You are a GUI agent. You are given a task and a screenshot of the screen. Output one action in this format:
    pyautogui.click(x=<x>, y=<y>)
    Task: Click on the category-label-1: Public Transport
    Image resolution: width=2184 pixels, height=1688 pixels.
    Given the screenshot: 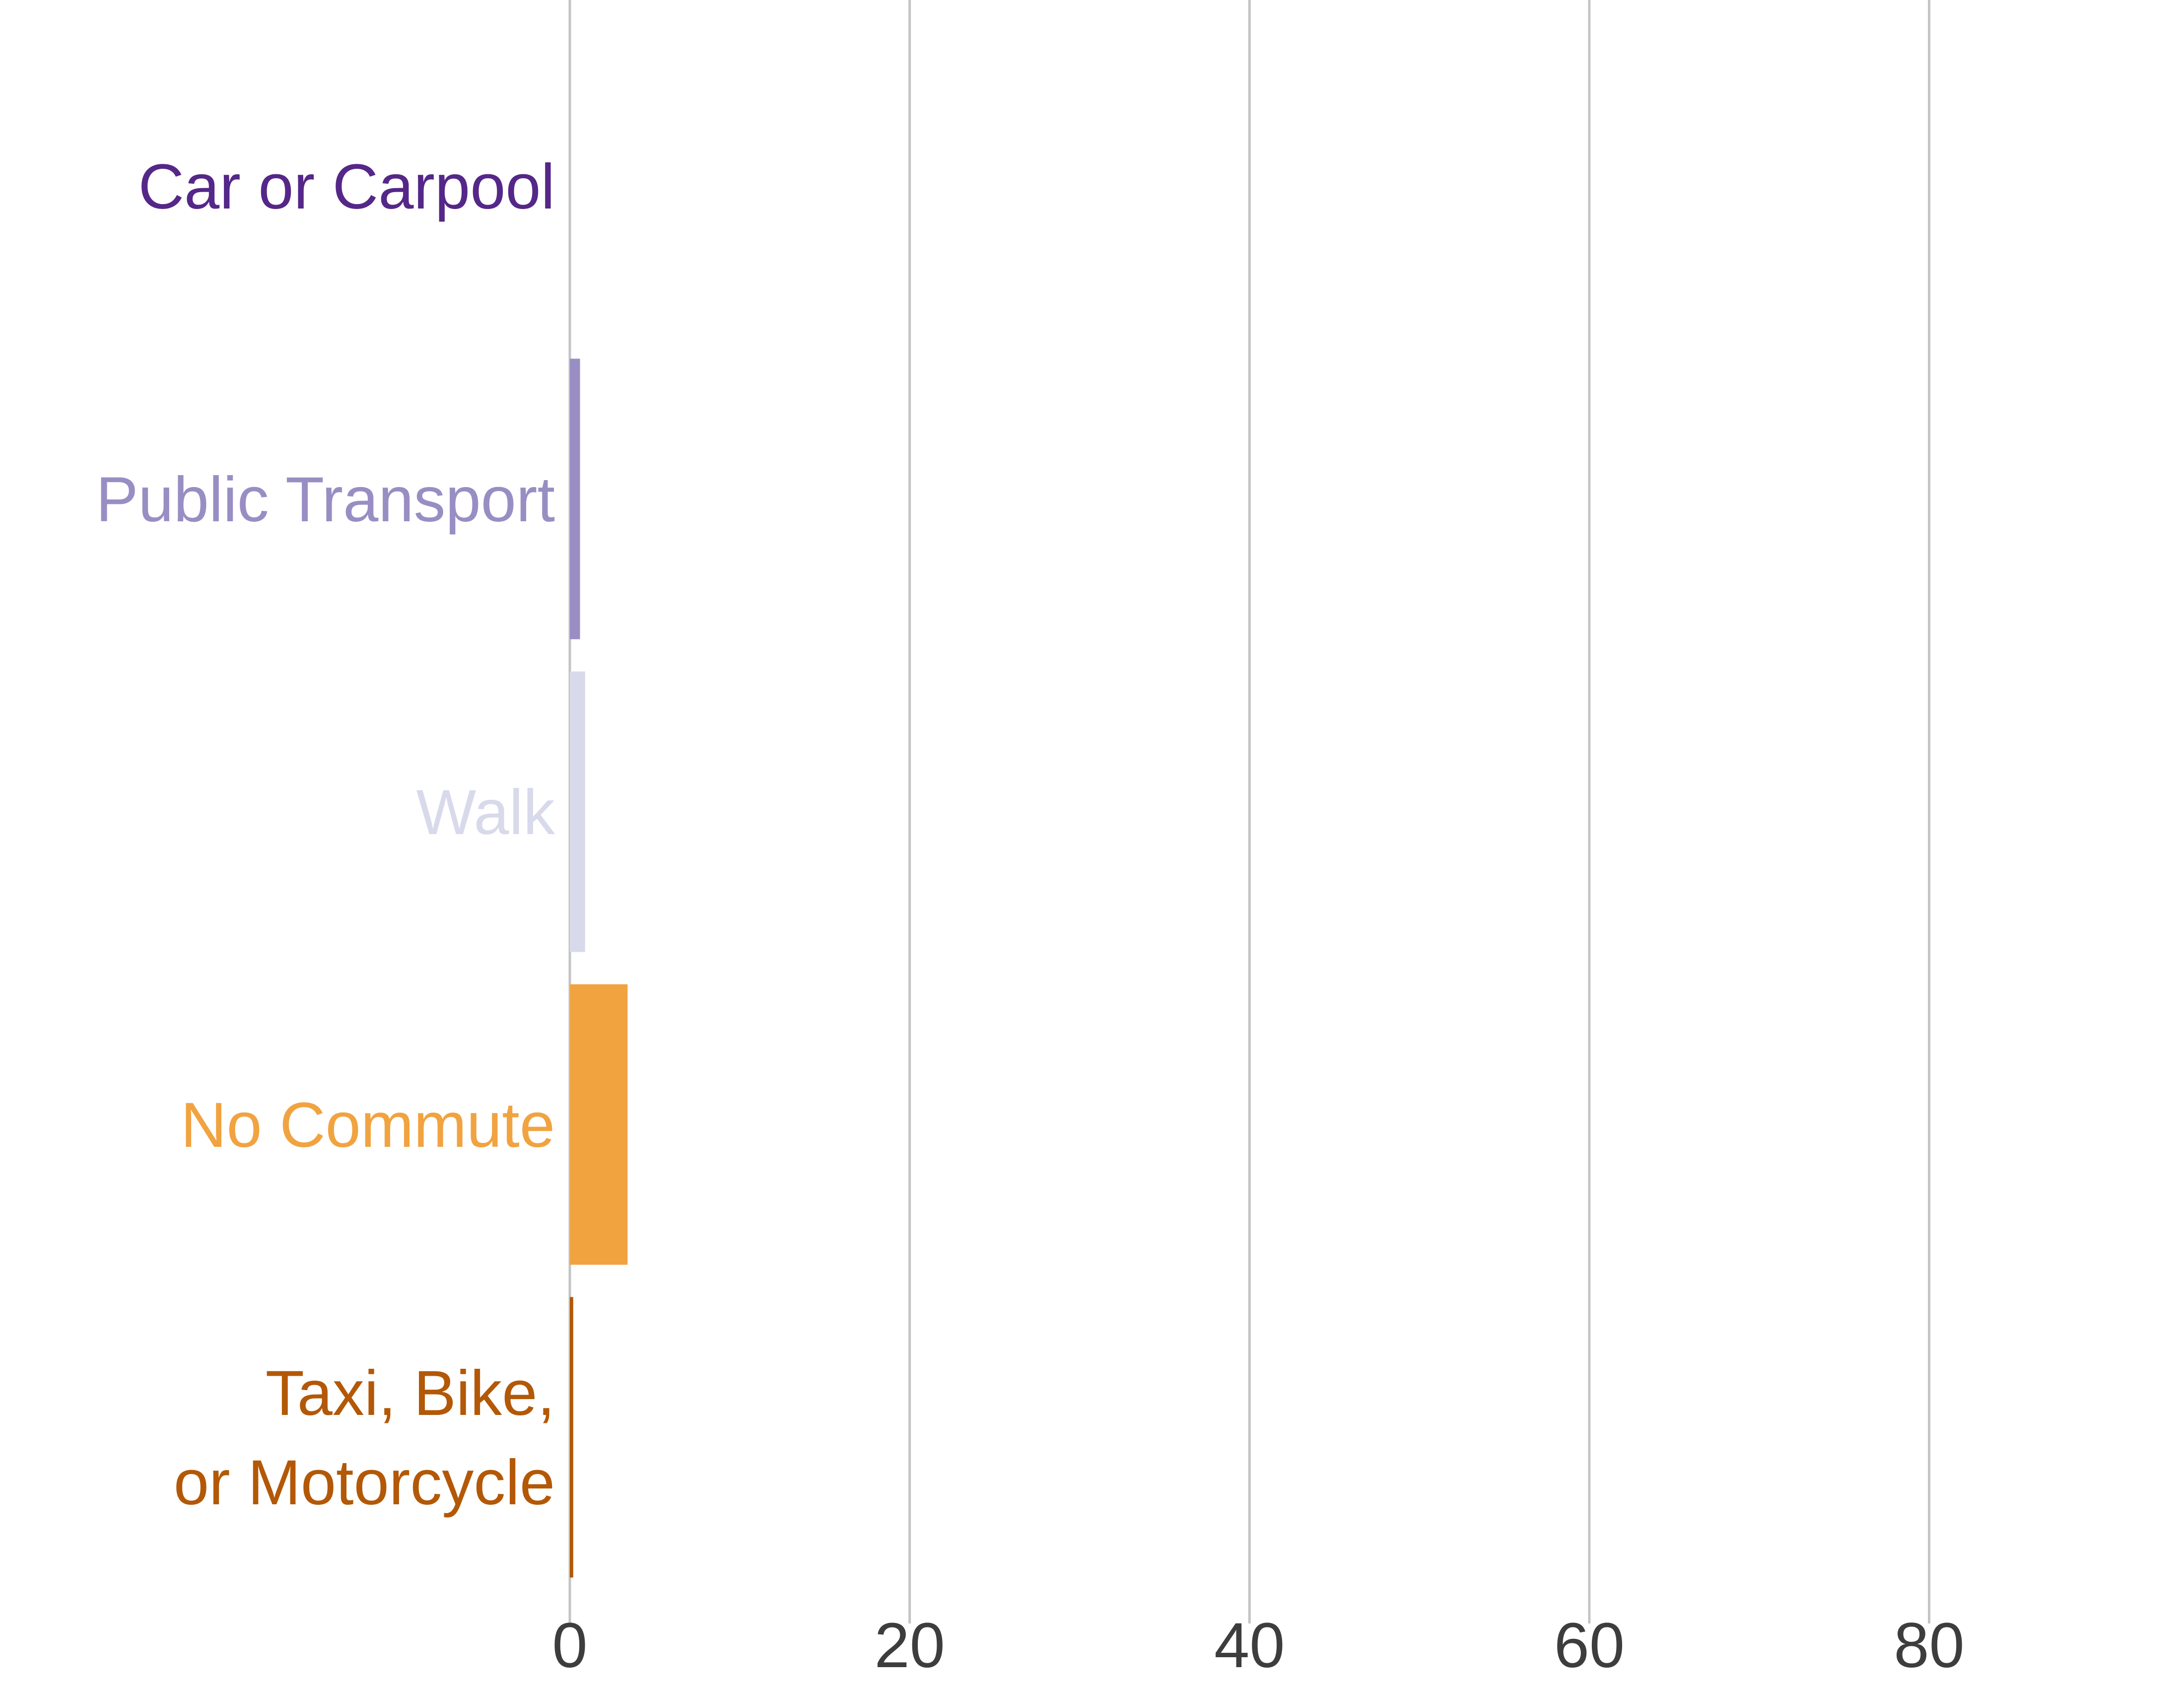 What is the action you would take?
    pyautogui.click(x=325, y=499)
    